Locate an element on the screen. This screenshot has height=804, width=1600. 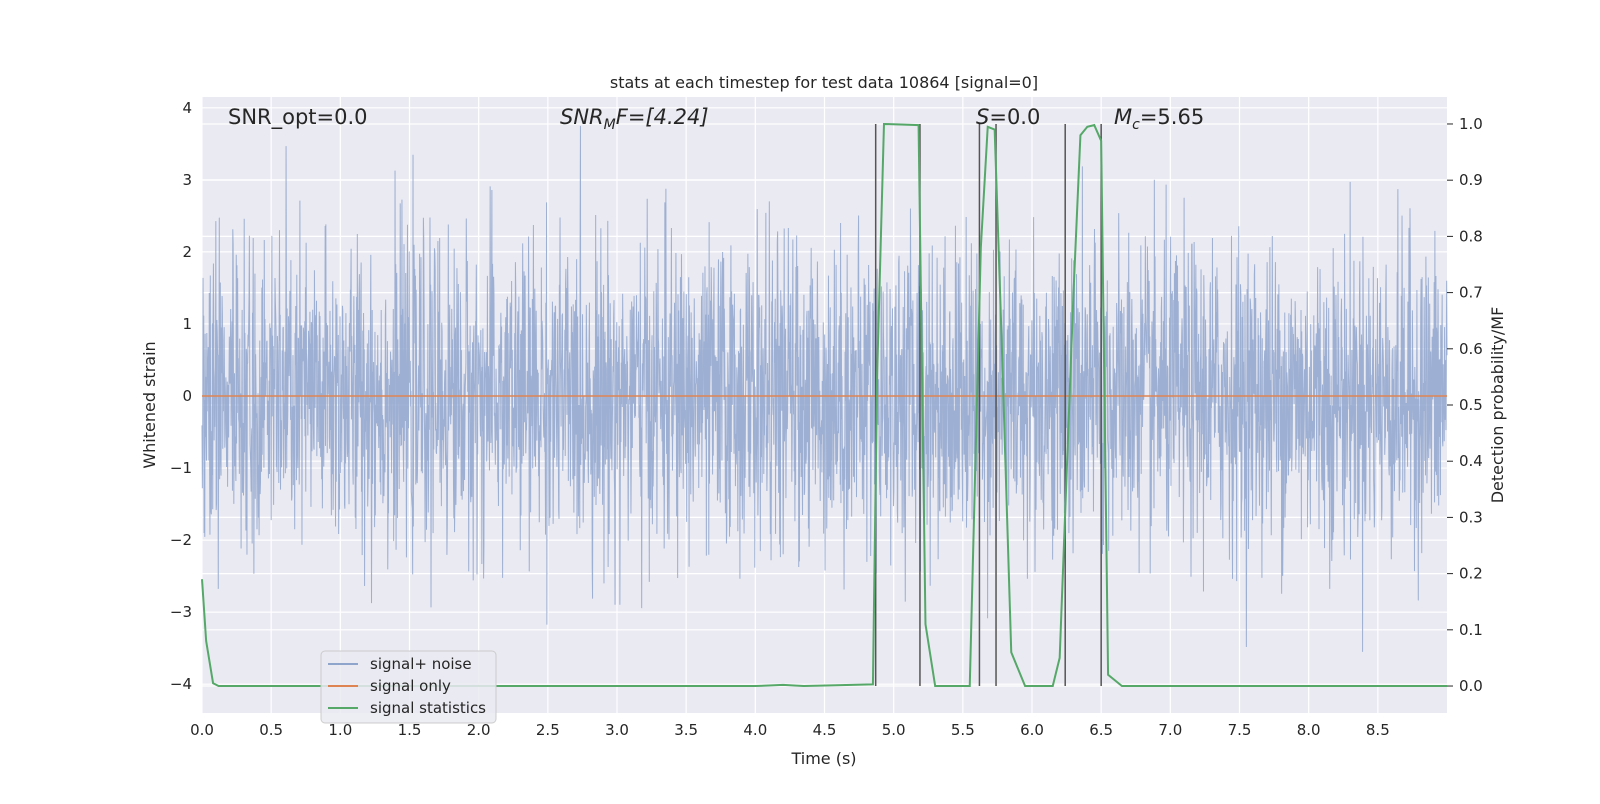
y-right-tick-label: 0.1 is located at coordinates (1471, 630).